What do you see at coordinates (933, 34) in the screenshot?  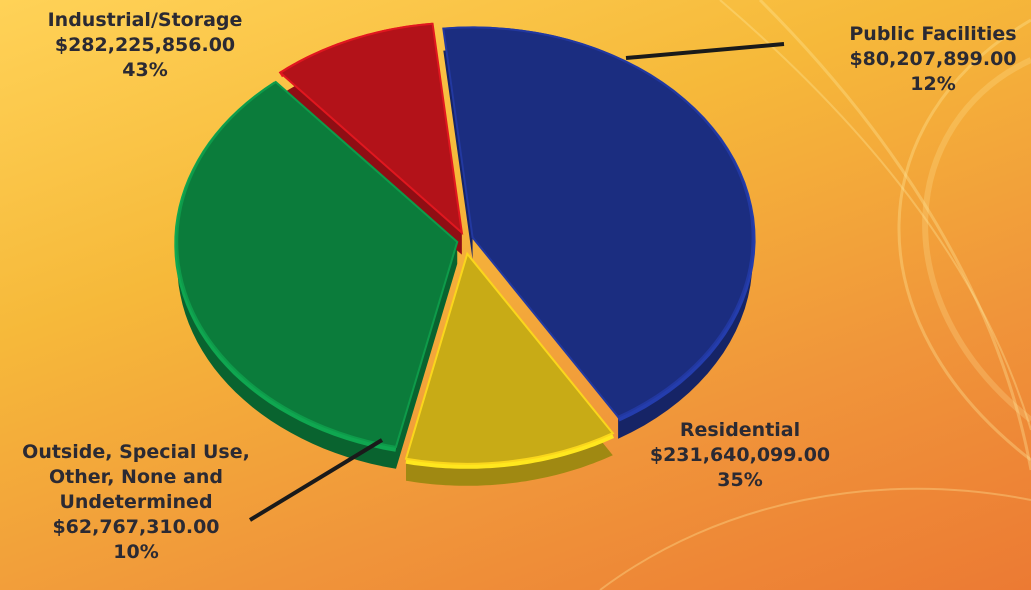 I see `slice-name: Public Facilities` at bounding box center [933, 34].